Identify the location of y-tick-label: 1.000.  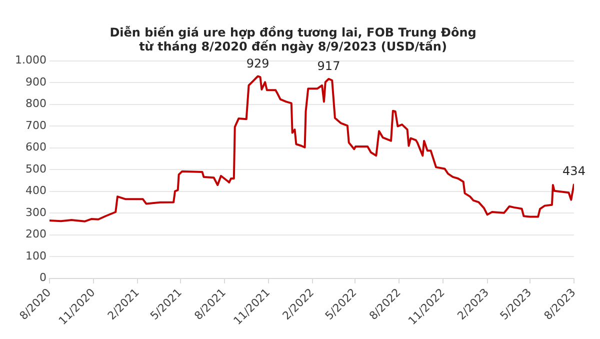
(30, 60).